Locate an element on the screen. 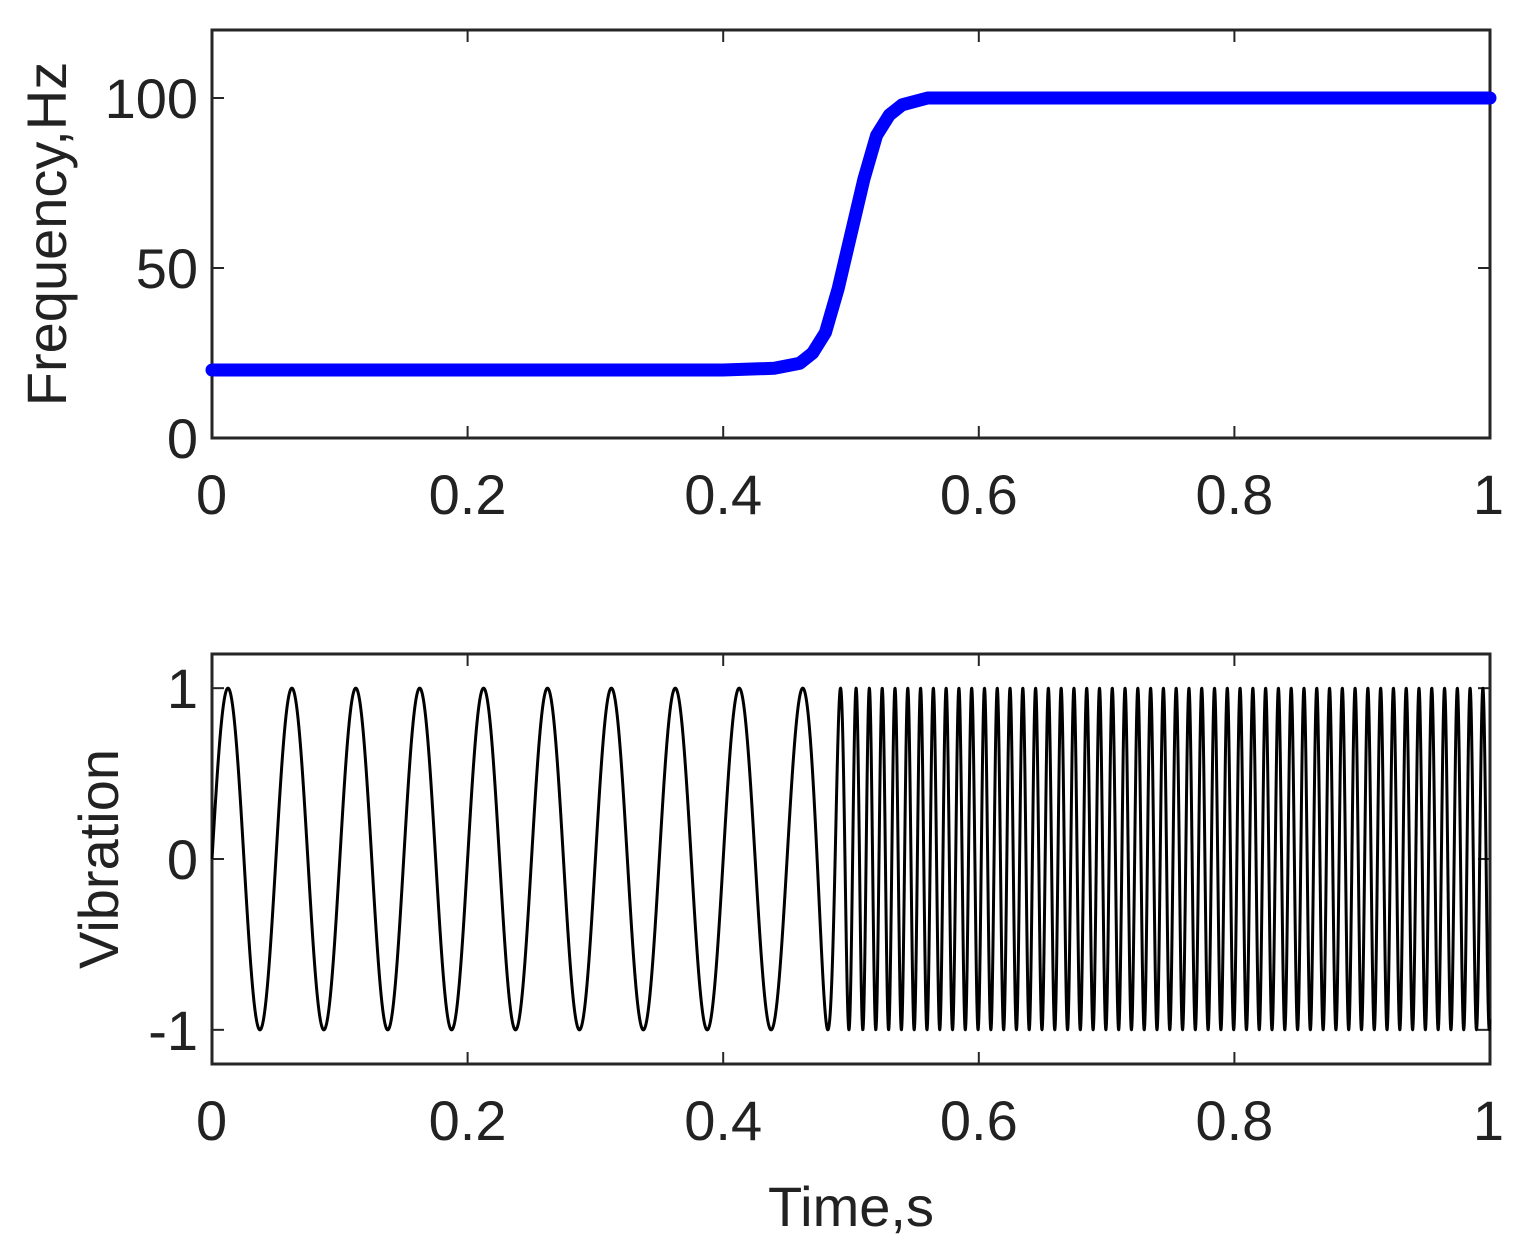  frequency-y-tick-label: 100 is located at coordinates (151, 98).